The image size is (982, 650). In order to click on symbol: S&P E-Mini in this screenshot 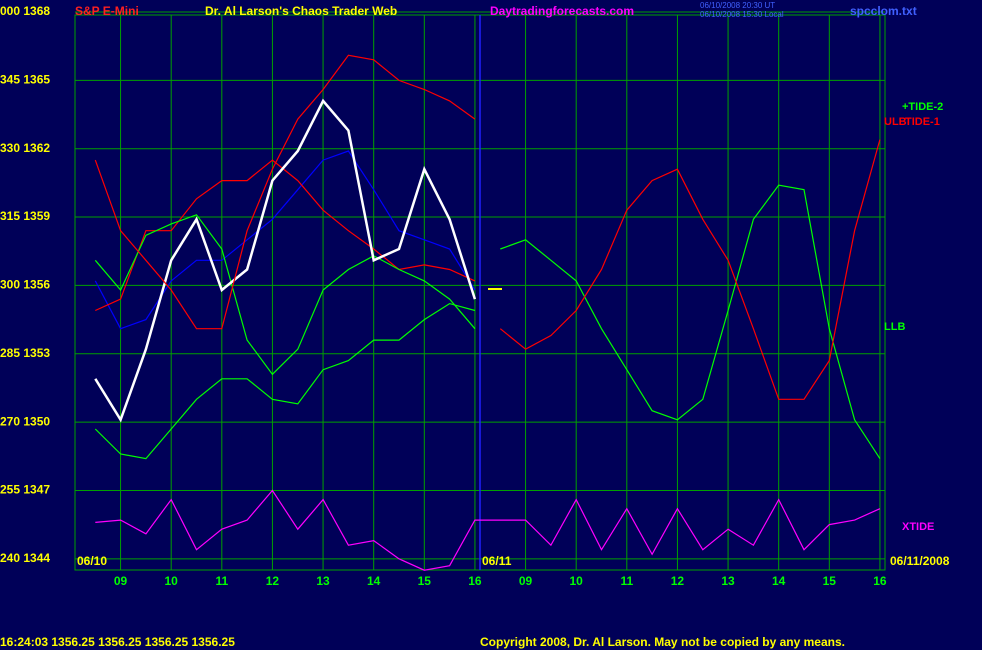, I will do `click(107, 11)`.